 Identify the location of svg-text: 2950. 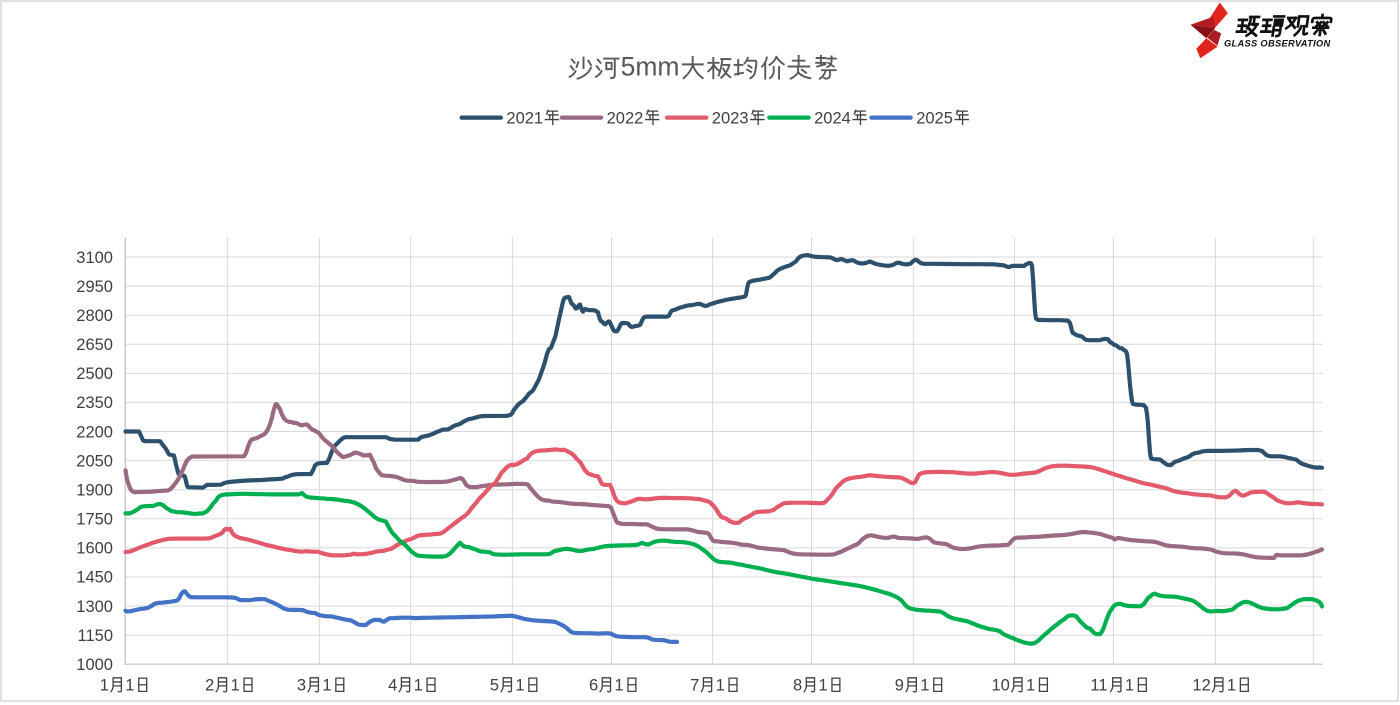
(94, 287).